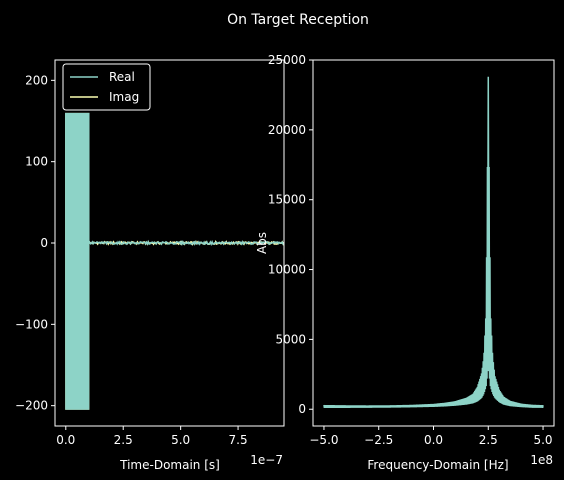 Image resolution: width=564 pixels, height=480 pixels. I want to click on frequency-domain-x-offset: 1e8, so click(541, 460).